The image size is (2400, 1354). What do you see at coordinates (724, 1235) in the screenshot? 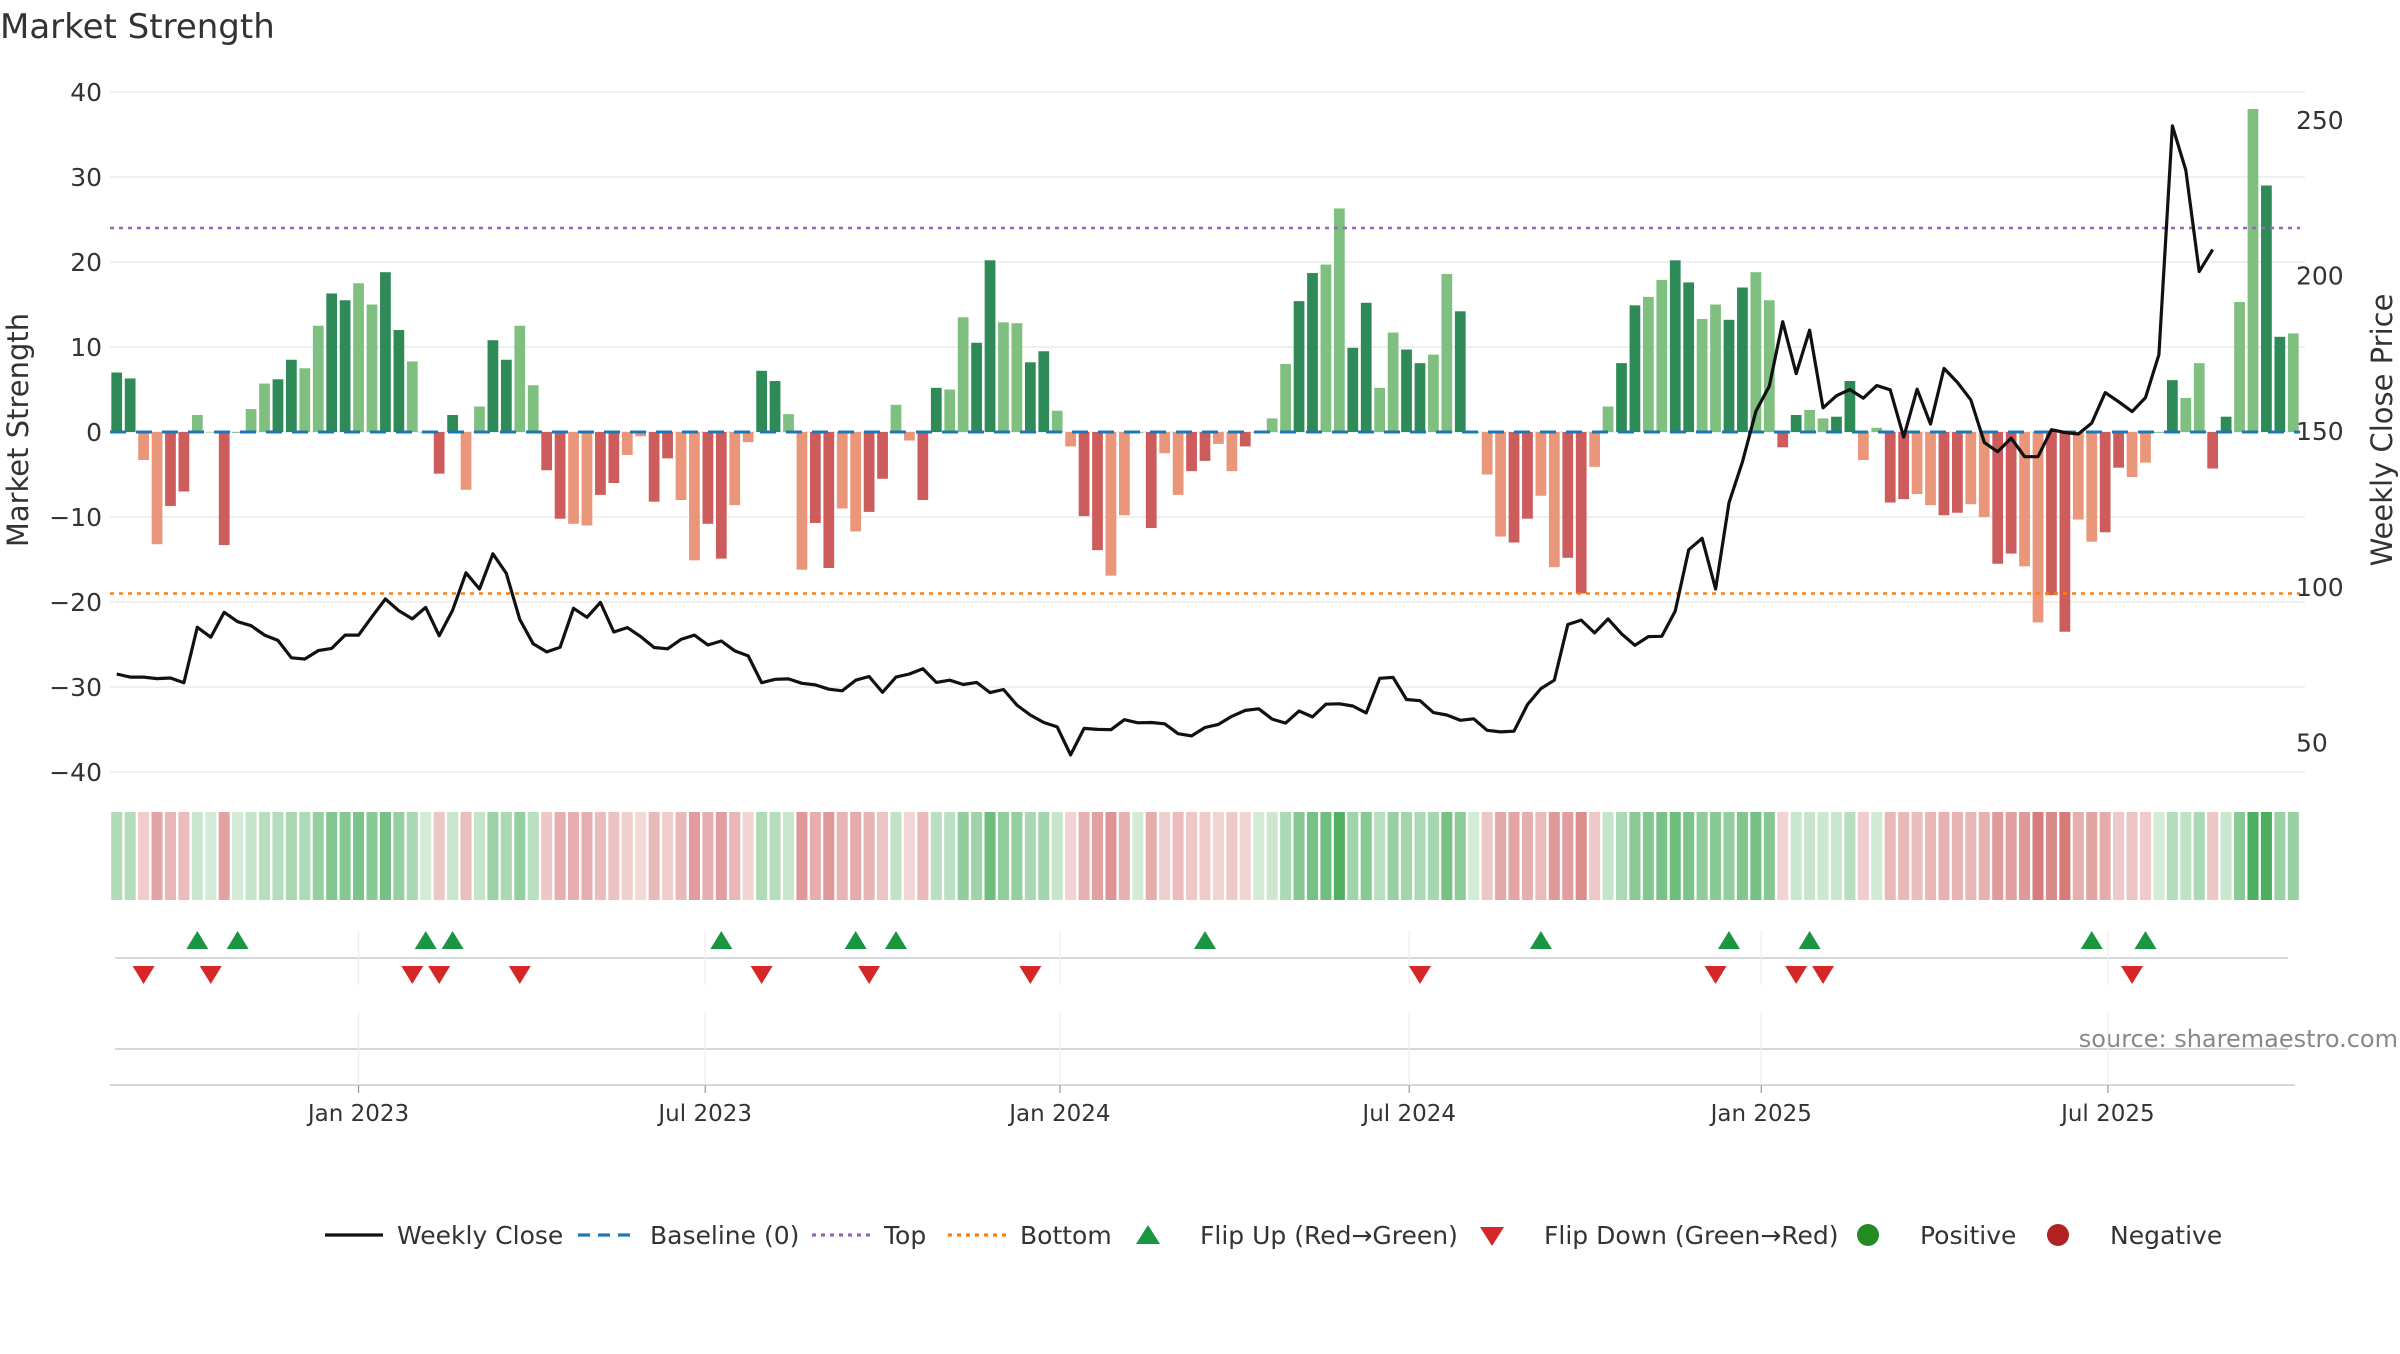
I see `legend-label: Baseline (0)` at bounding box center [724, 1235].